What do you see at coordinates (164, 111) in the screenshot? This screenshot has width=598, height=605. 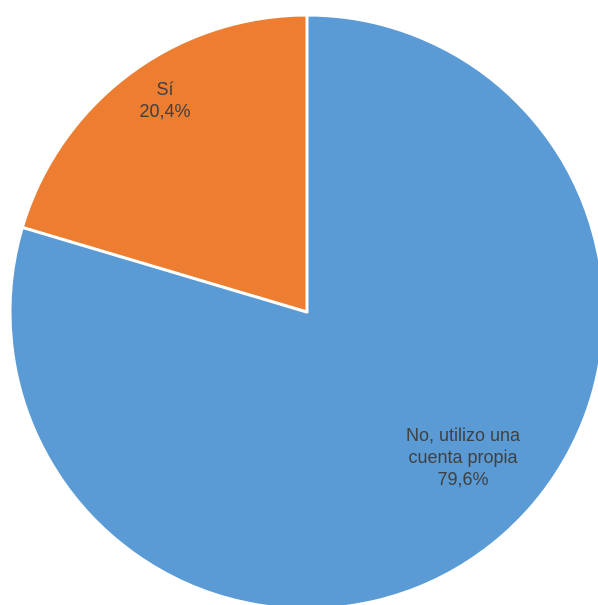 I see `pie-value-label: 20,4%` at bounding box center [164, 111].